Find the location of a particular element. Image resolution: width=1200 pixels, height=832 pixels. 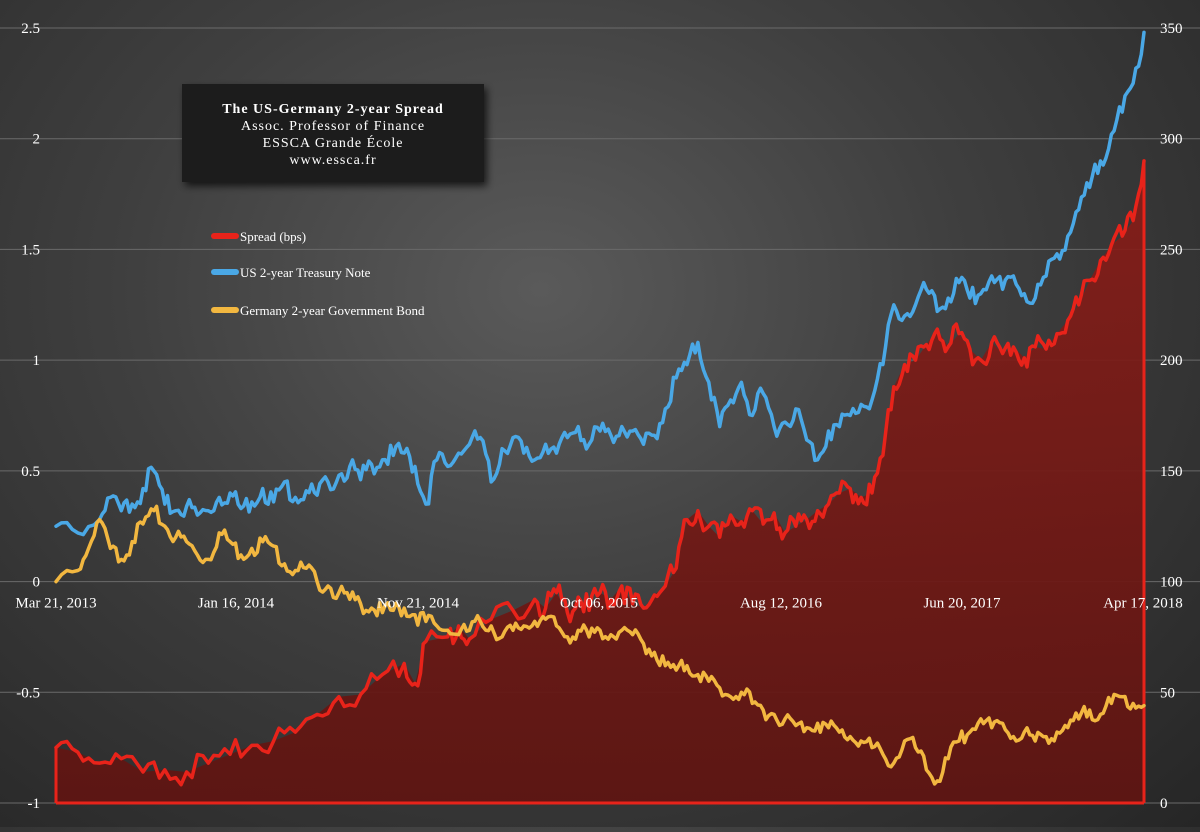

x-tick-label: Aug 12, 2016 is located at coordinates (781, 604).